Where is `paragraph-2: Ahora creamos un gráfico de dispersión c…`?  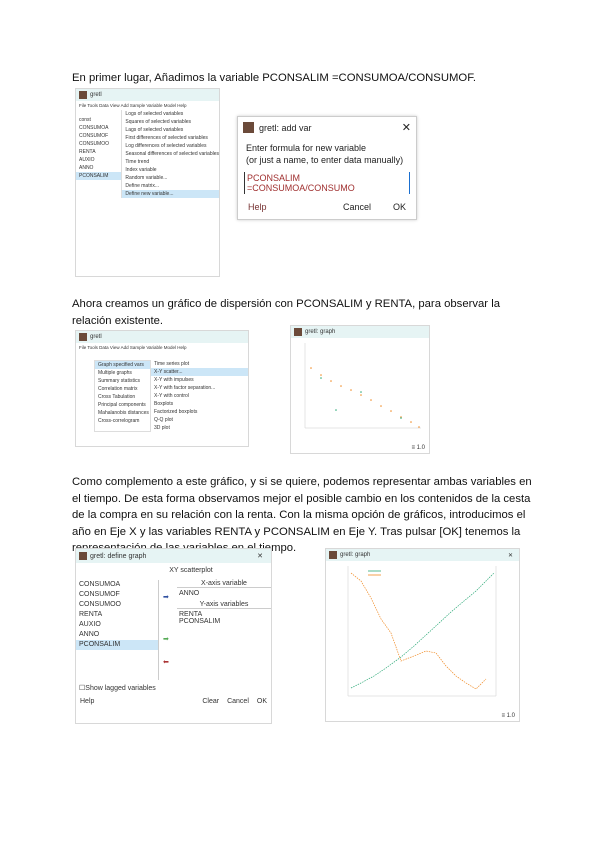
paragraph-2: Ahora creamos un gráfico de dispersión c… is located at coordinates (286, 312).